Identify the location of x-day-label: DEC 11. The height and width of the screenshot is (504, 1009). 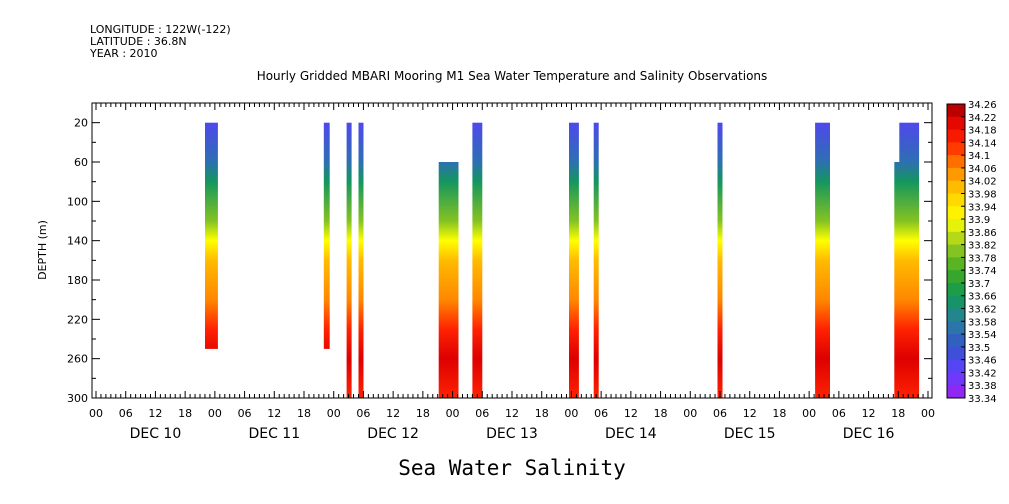
(274, 434).